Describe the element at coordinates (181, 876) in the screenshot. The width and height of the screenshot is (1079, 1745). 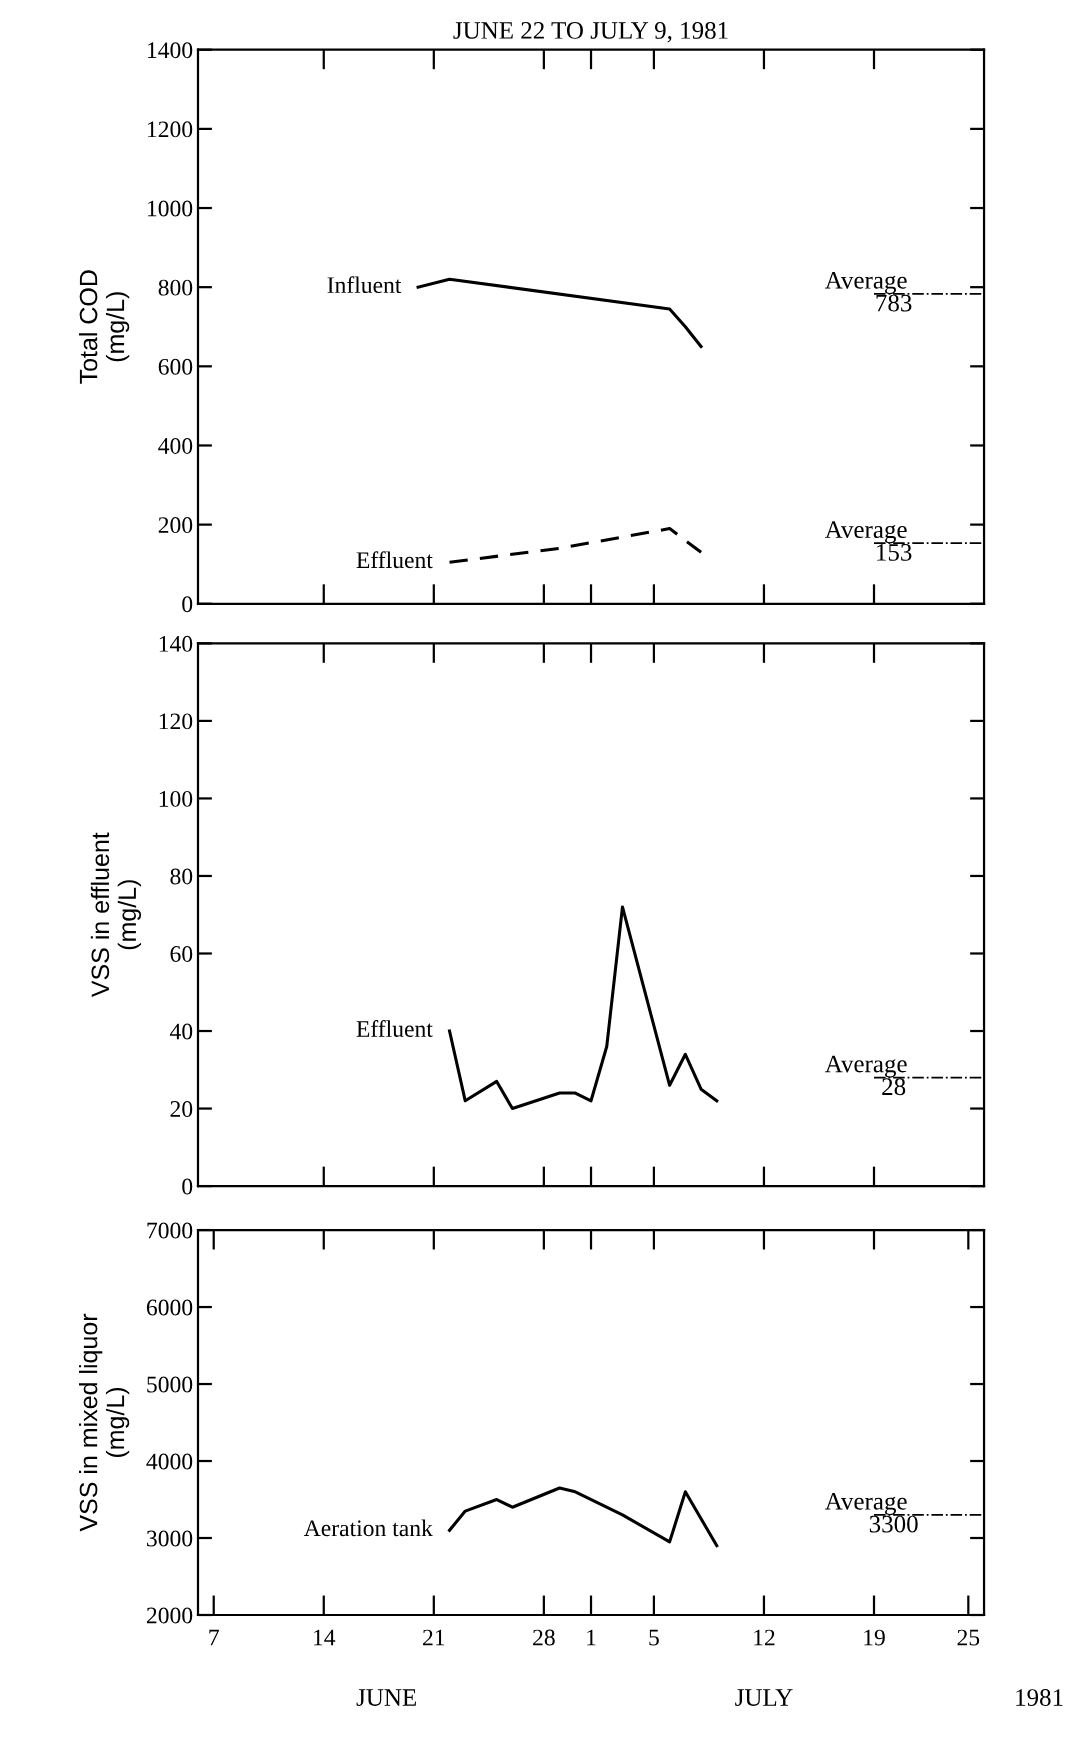
I see `y-tick-label: 80` at that location.